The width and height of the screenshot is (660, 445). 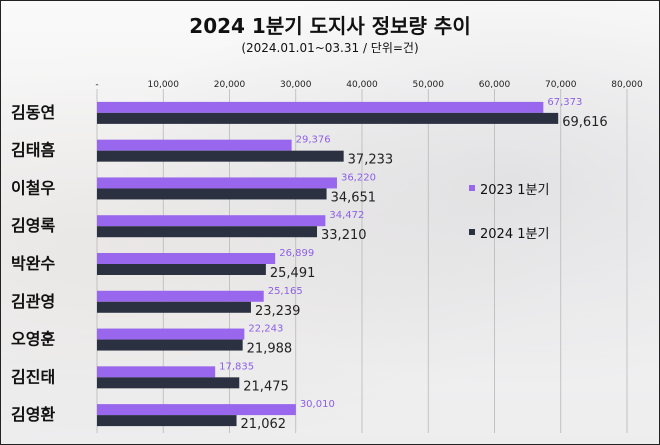 What do you see at coordinates (564, 102) in the screenshot?
I see `value-label-2023-q1: 67,373` at bounding box center [564, 102].